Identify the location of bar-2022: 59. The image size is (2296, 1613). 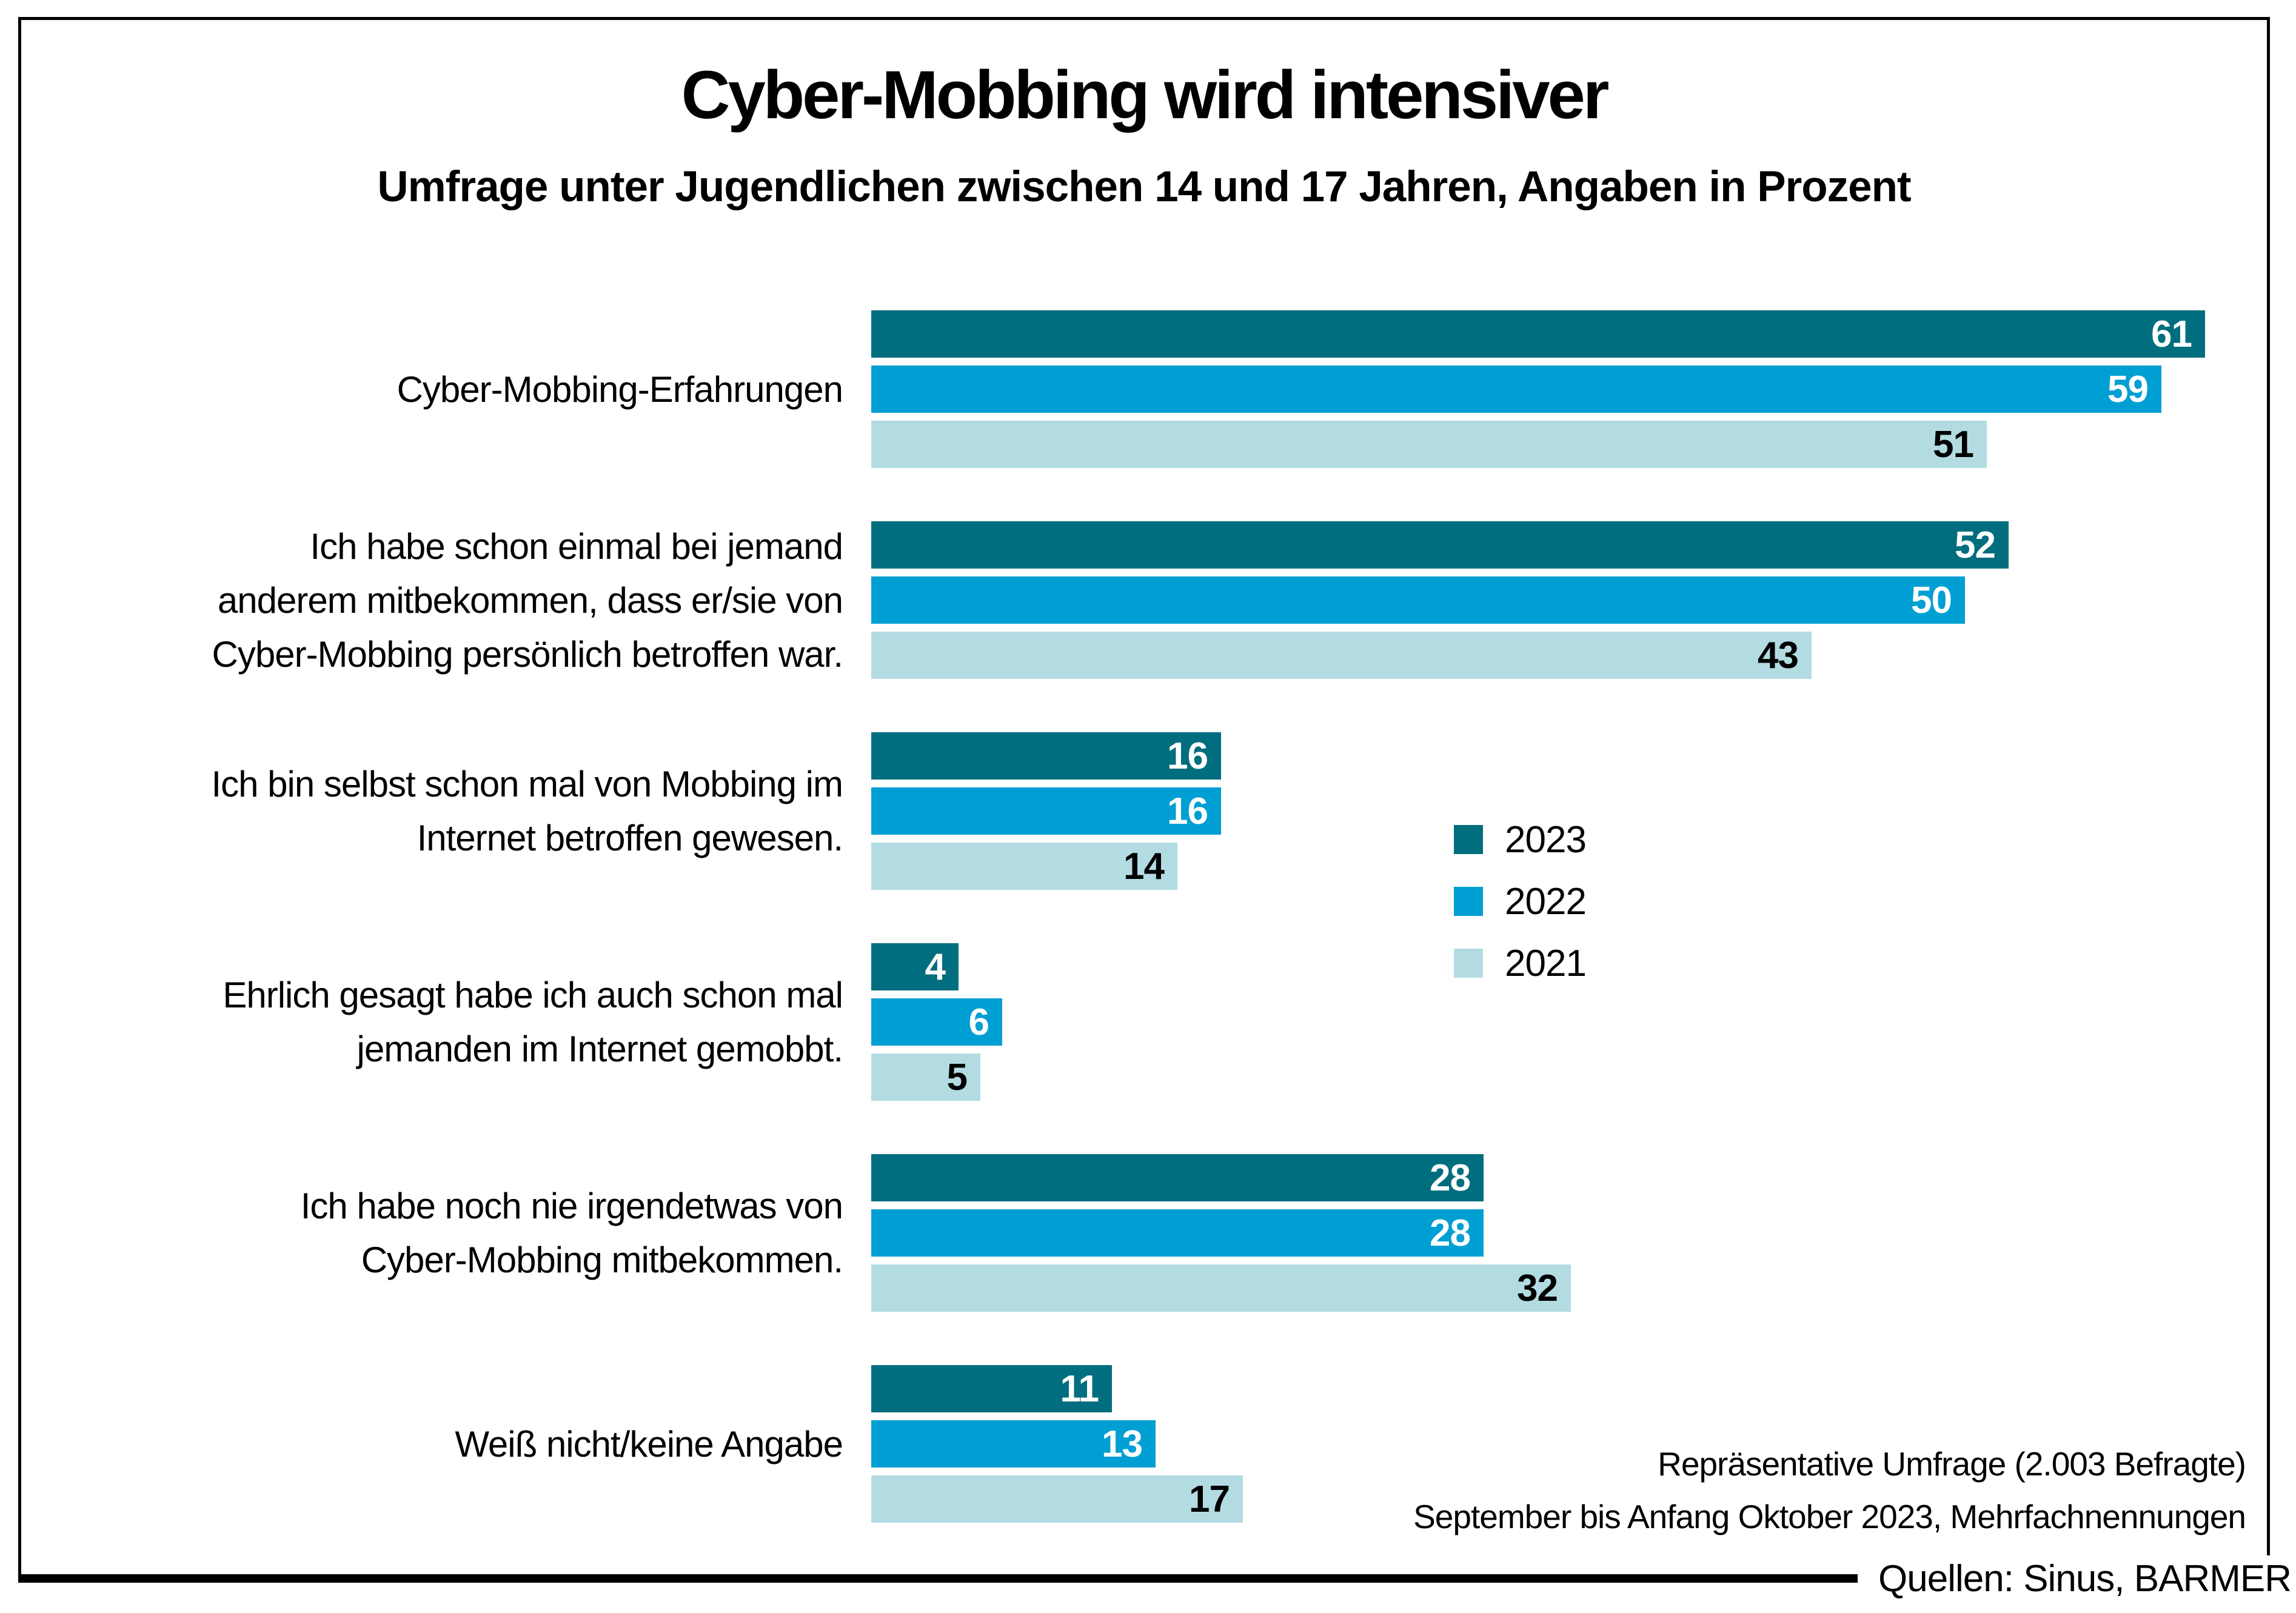
(1516, 389).